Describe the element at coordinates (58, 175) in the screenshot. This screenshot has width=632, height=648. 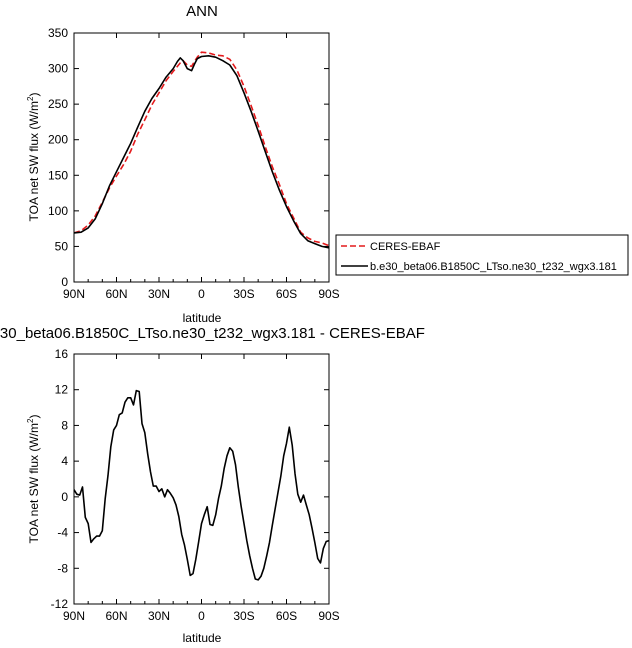
I see `top-ytick-label: 150` at that location.